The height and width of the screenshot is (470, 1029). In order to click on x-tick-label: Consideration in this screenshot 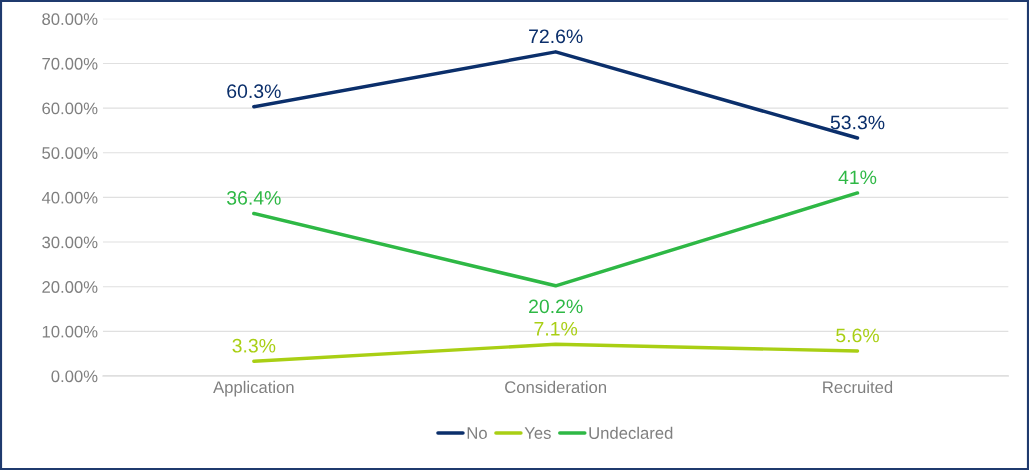, I will do `click(555, 387)`.